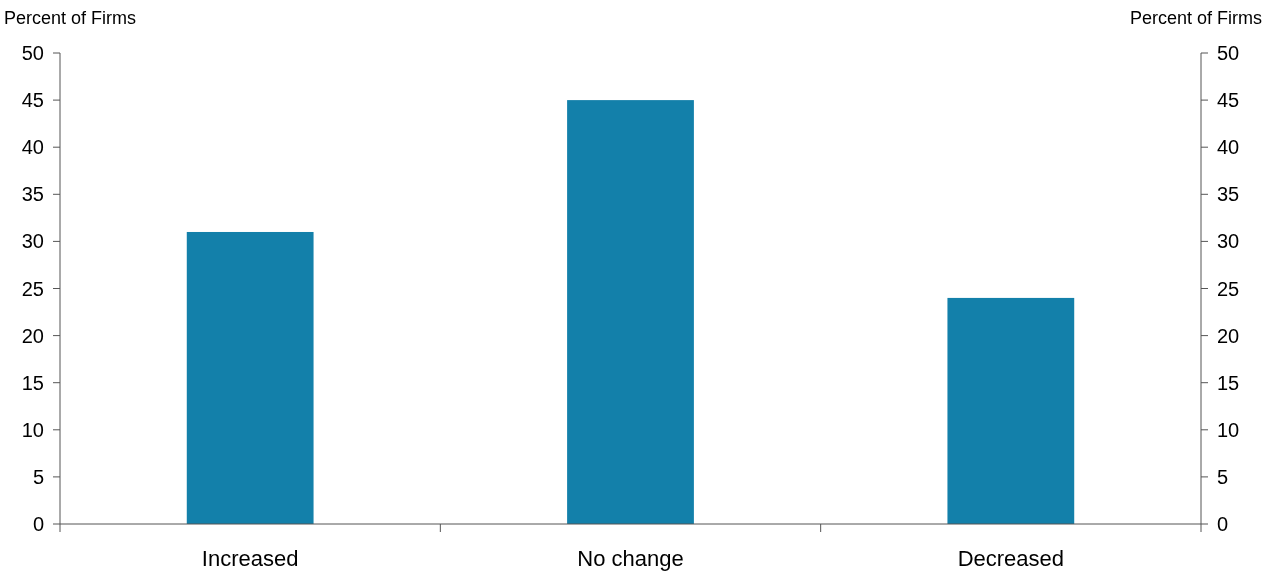 The image size is (1273, 573). Describe the element at coordinates (1228, 53) in the screenshot. I see `y2-tick-label: 50` at that location.